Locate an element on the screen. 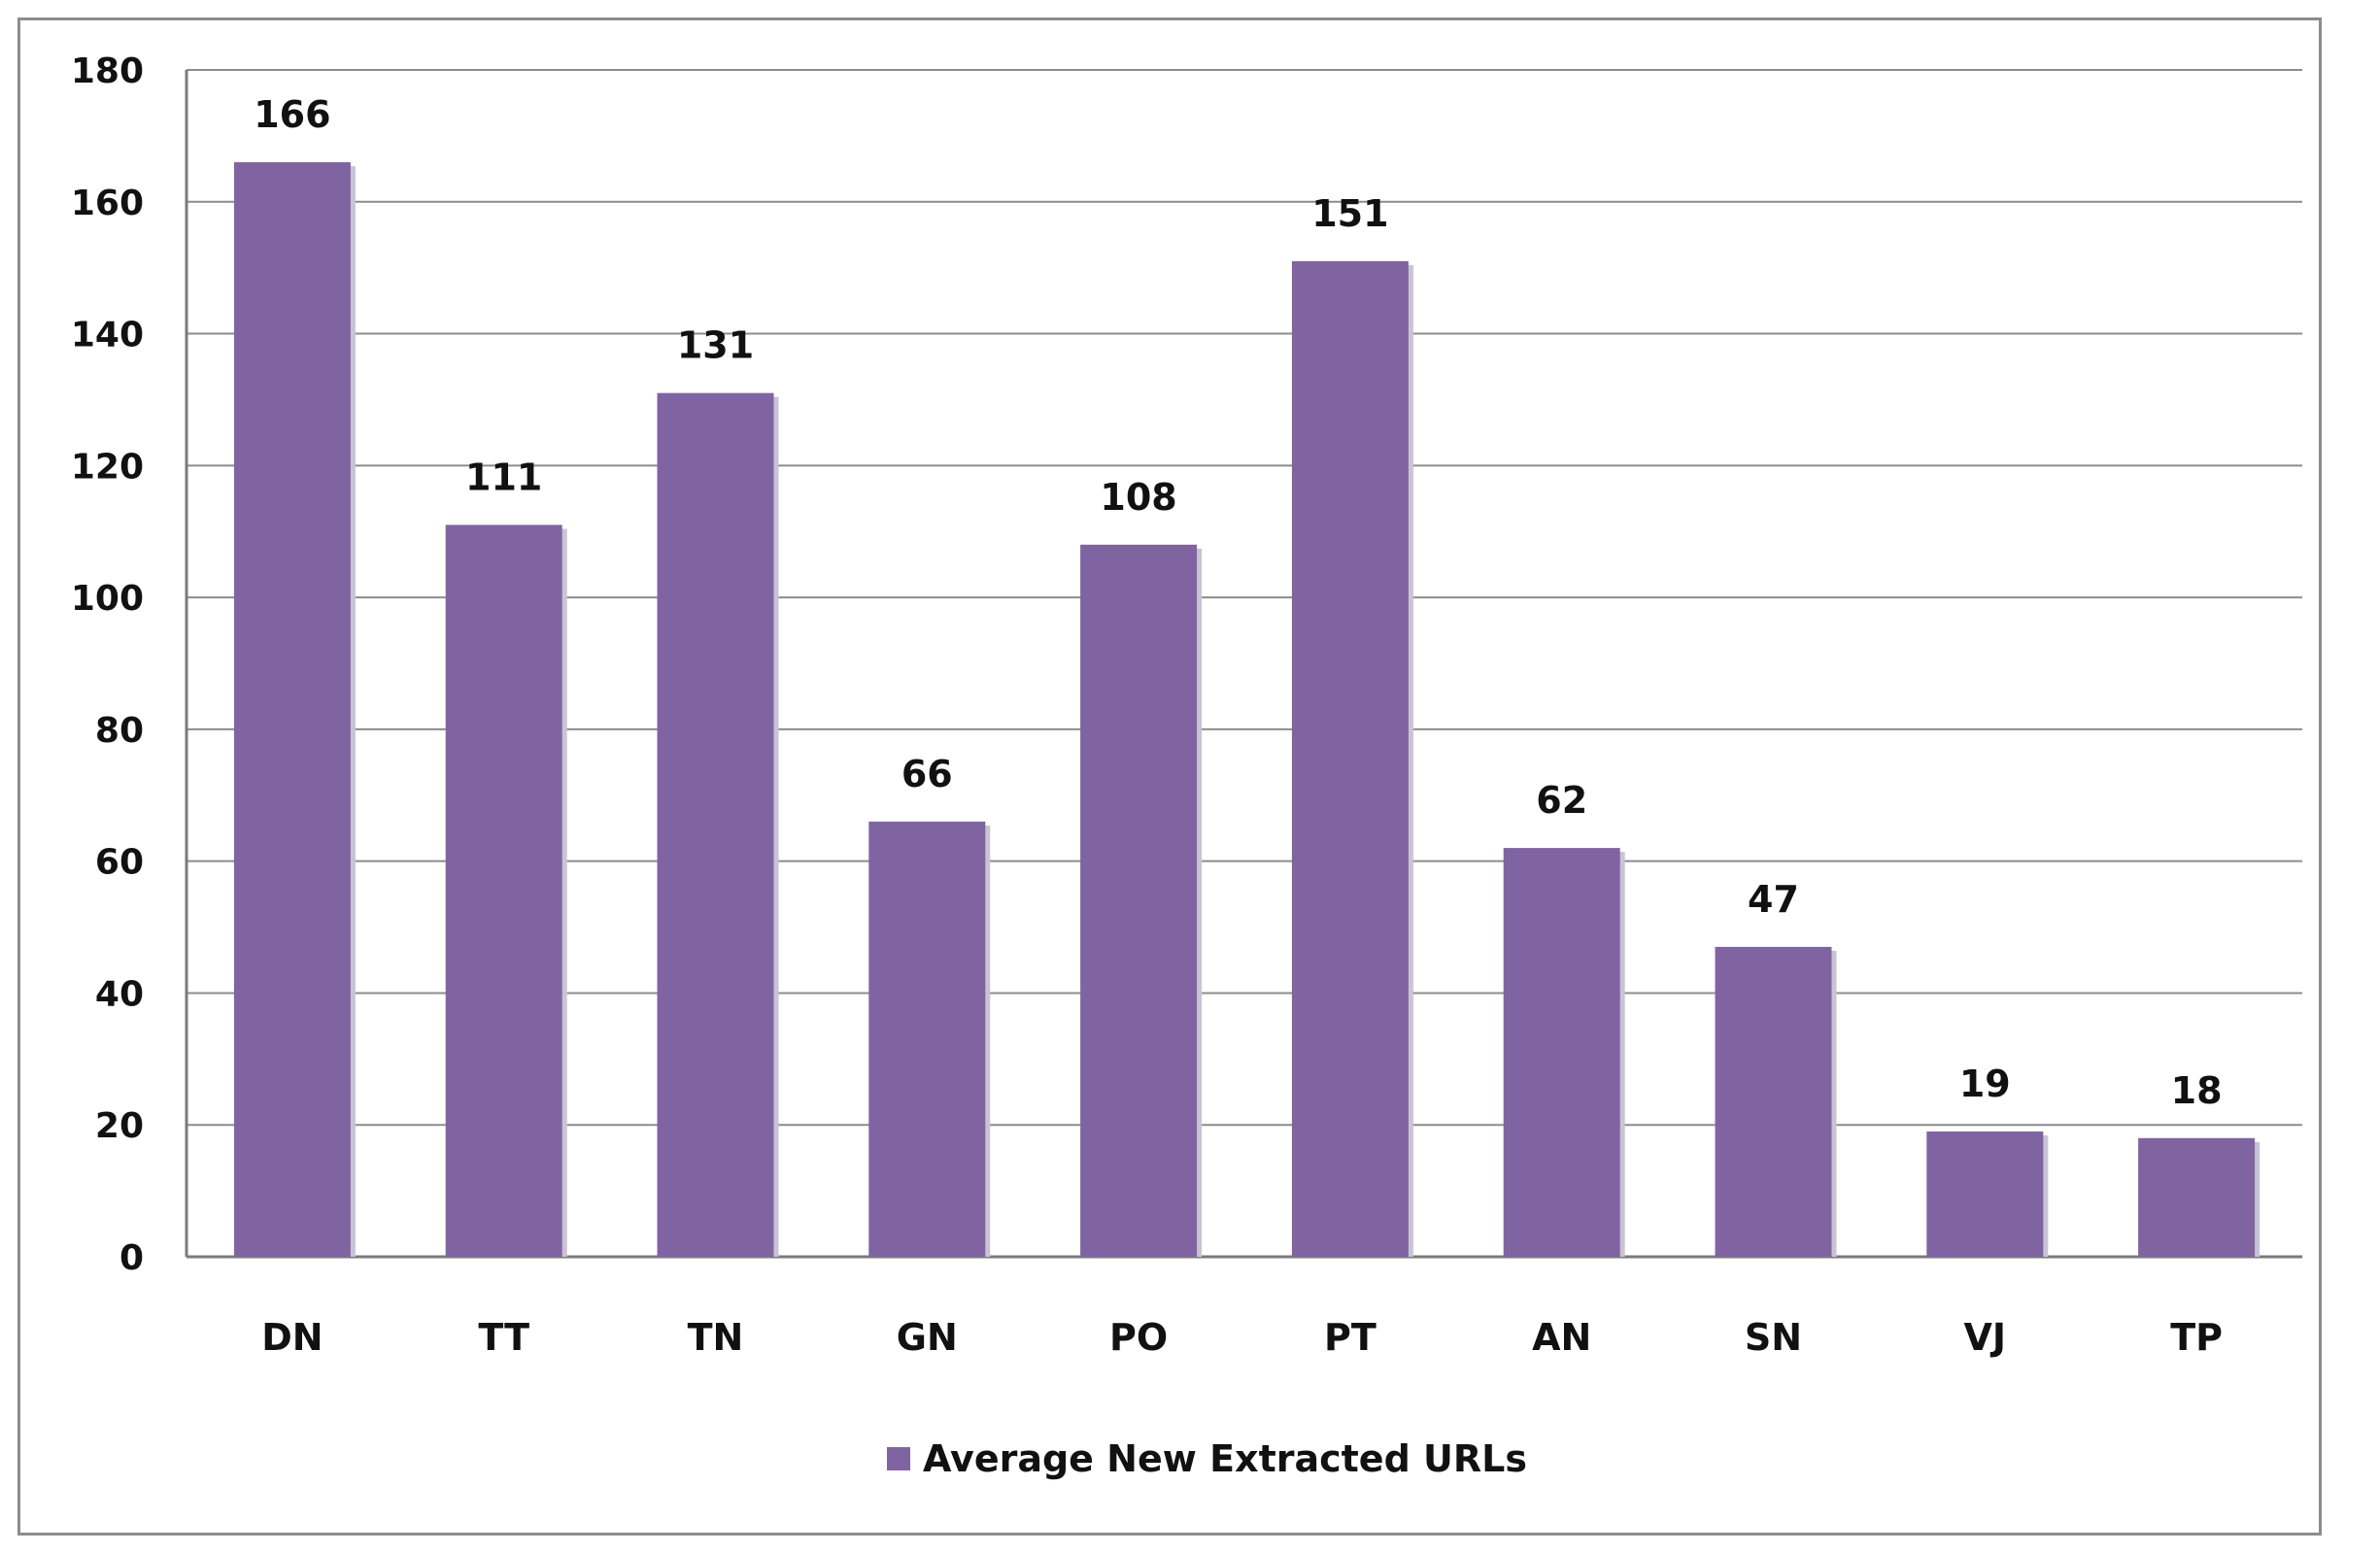  y-tick-label: 100 is located at coordinates (107, 599).